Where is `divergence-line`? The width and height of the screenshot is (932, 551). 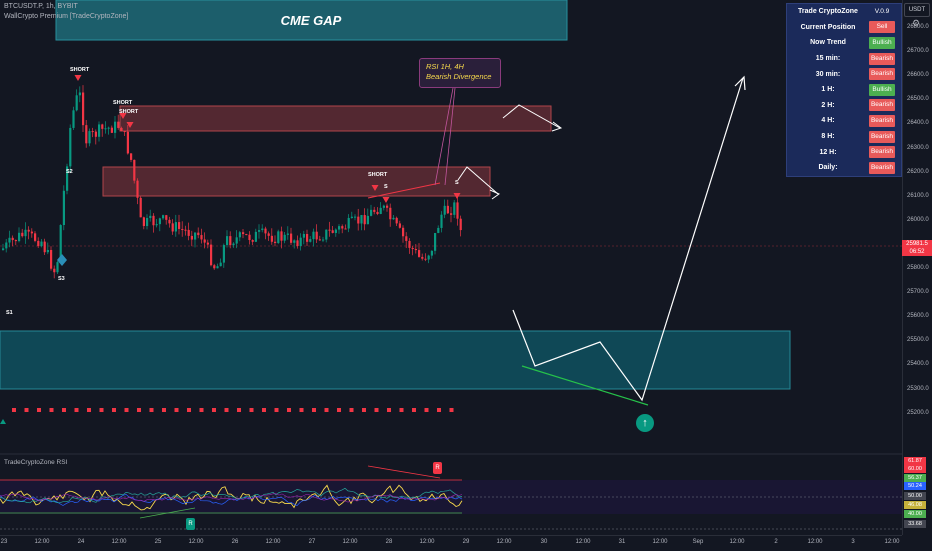 divergence-line is located at coordinates (404, 190).